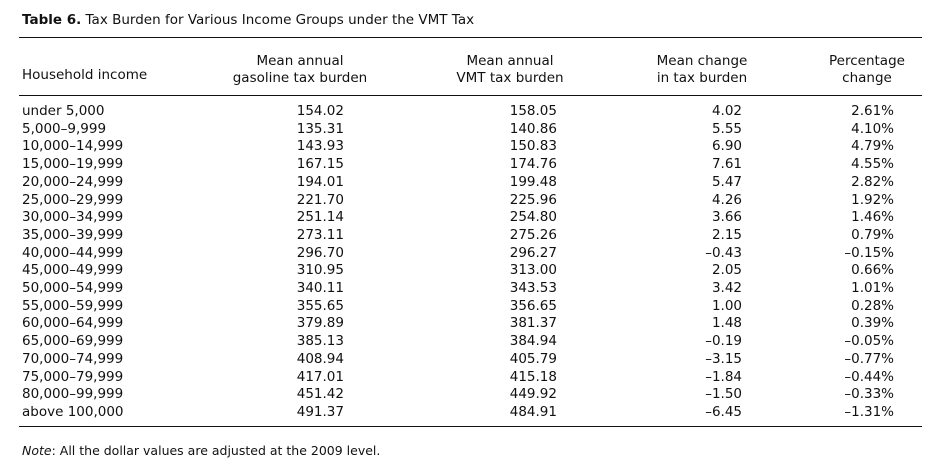 The image size is (933, 473). I want to click on table-row: 45,000–49,999 310.95 313.00 2.05 0.66%, so click(458, 271).